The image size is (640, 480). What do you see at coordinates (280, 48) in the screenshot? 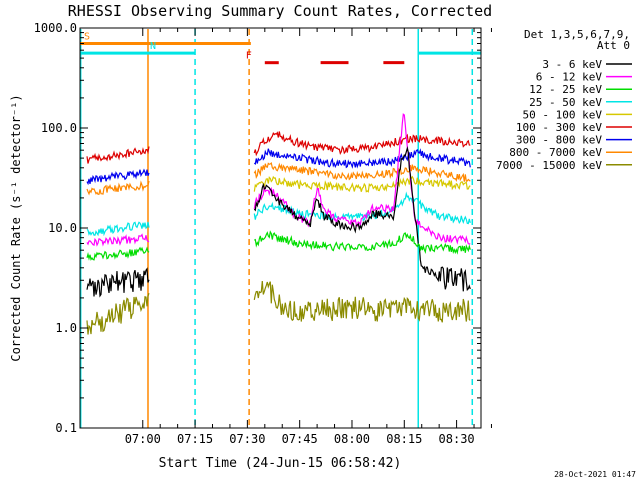
I see `flag-bars: S N F` at bounding box center [280, 48].